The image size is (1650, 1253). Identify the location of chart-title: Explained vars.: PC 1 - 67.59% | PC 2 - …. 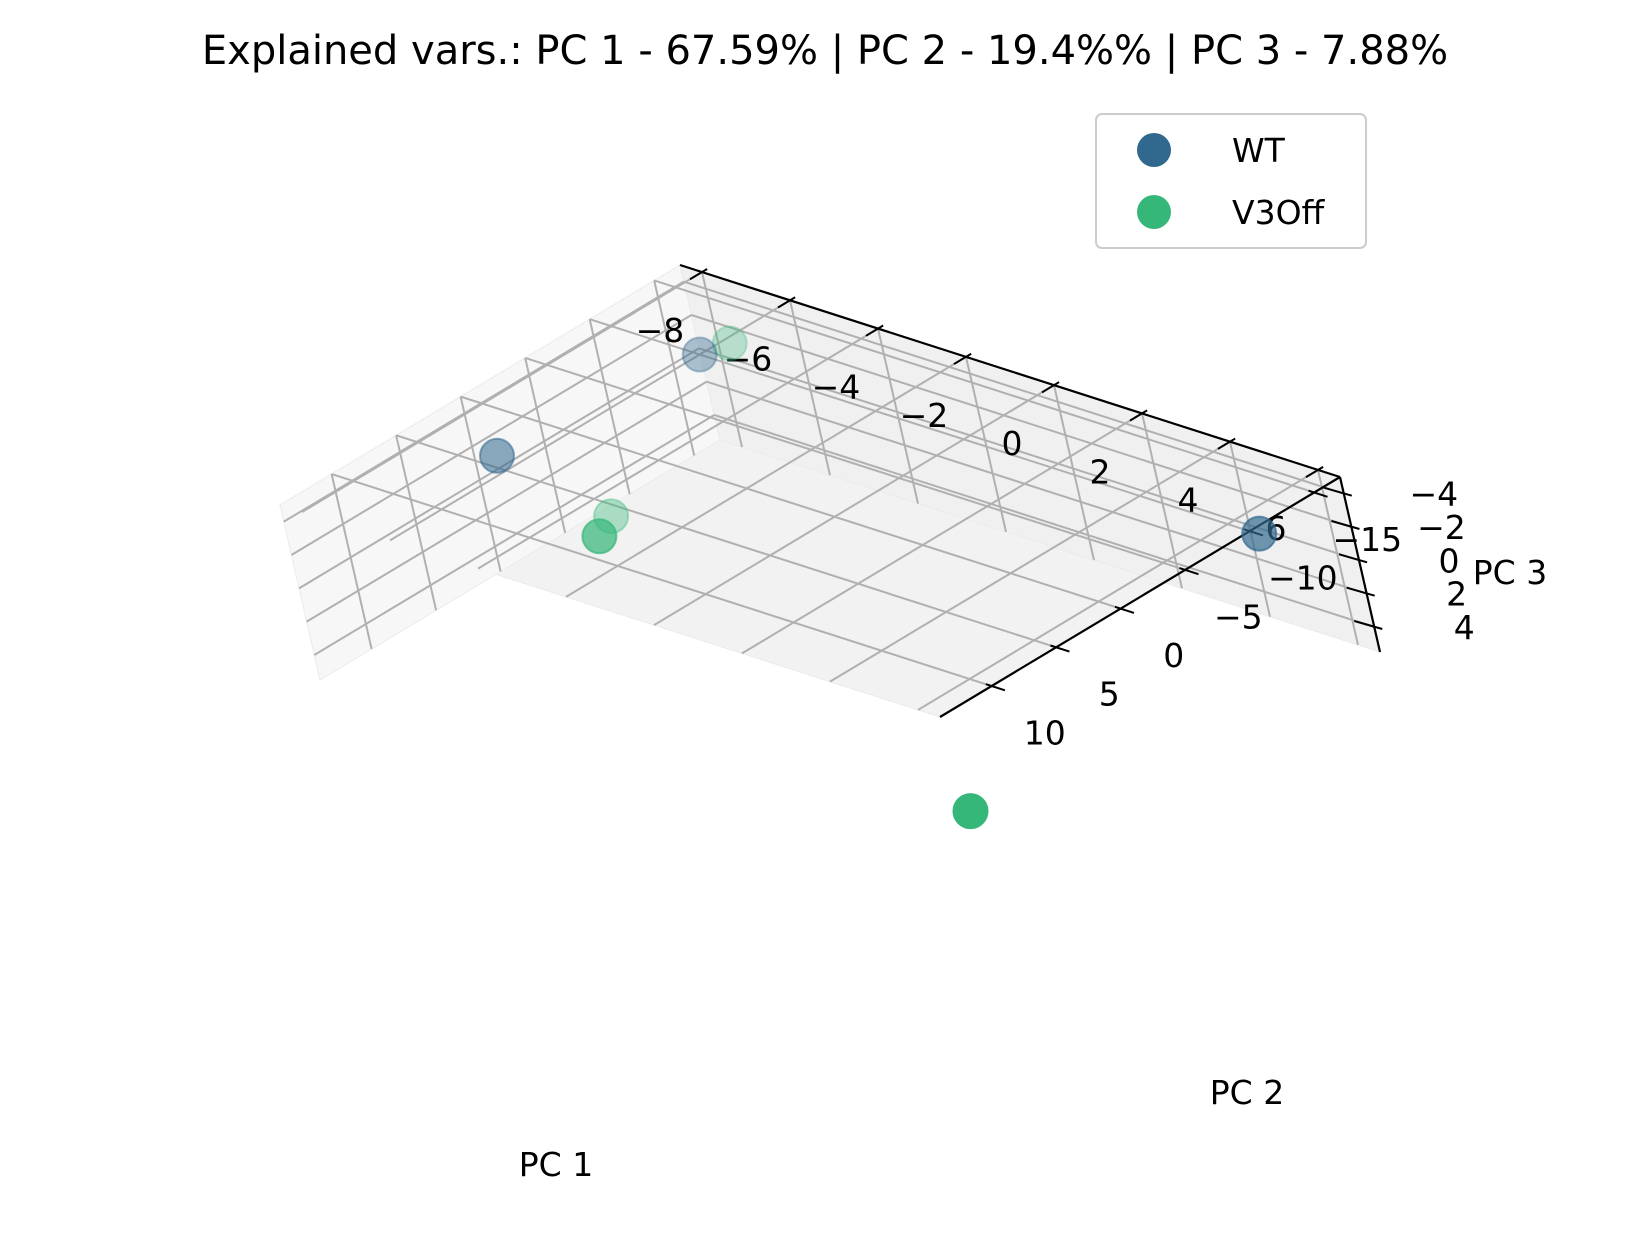
(825, 51).